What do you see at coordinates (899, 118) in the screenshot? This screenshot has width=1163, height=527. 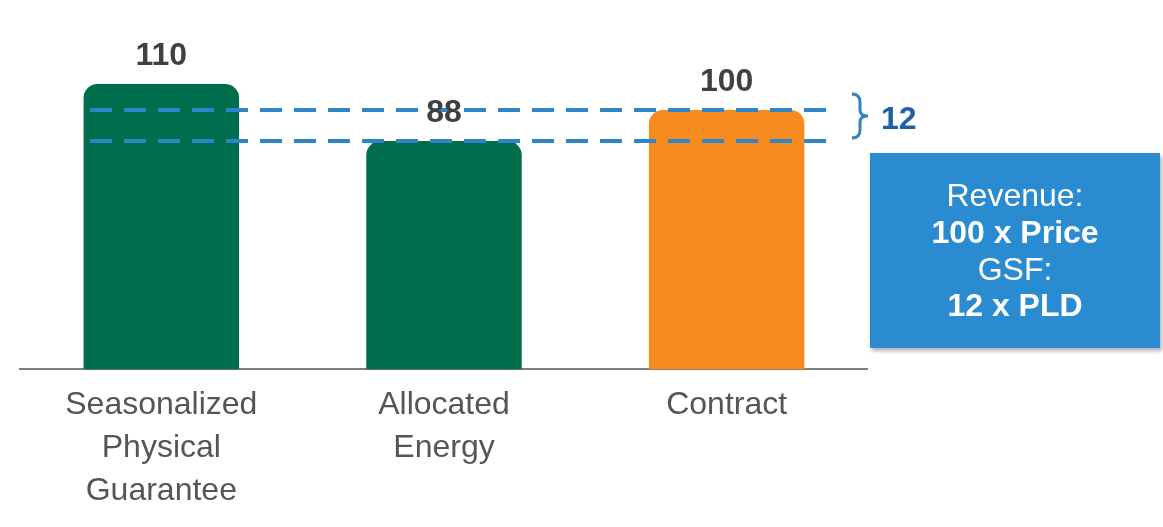 I see `text: 12` at bounding box center [899, 118].